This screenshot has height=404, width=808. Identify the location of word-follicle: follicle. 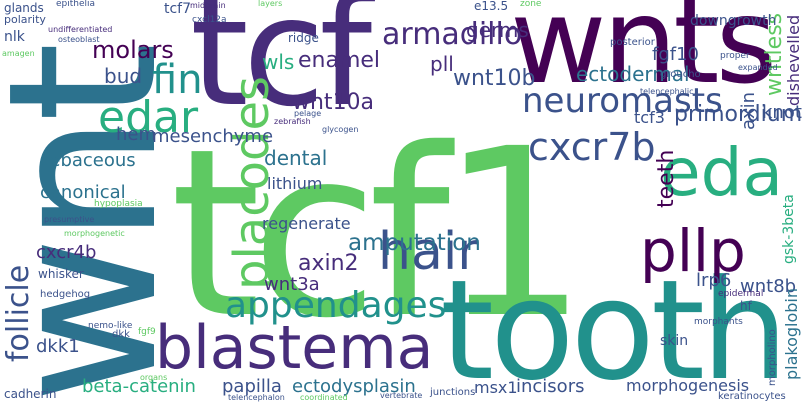
(18, 313).